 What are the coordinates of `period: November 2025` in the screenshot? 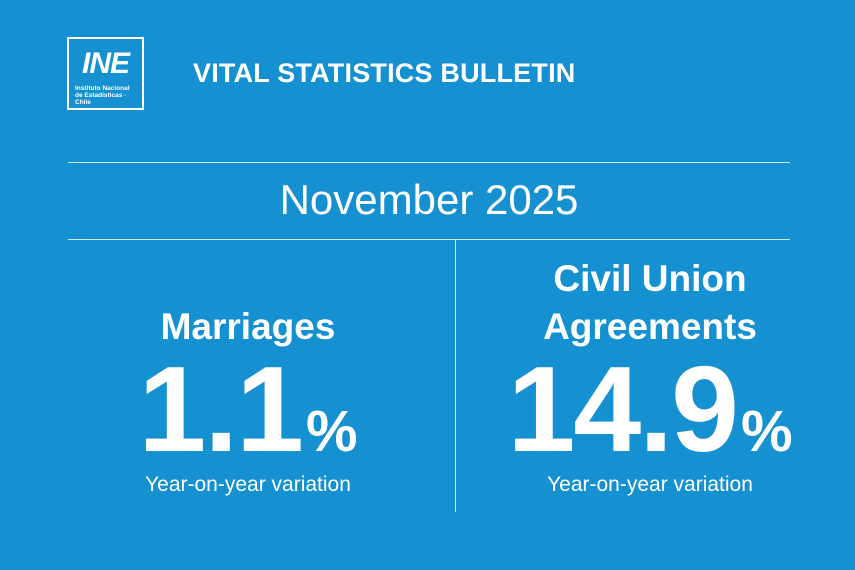 It's located at (429, 199).